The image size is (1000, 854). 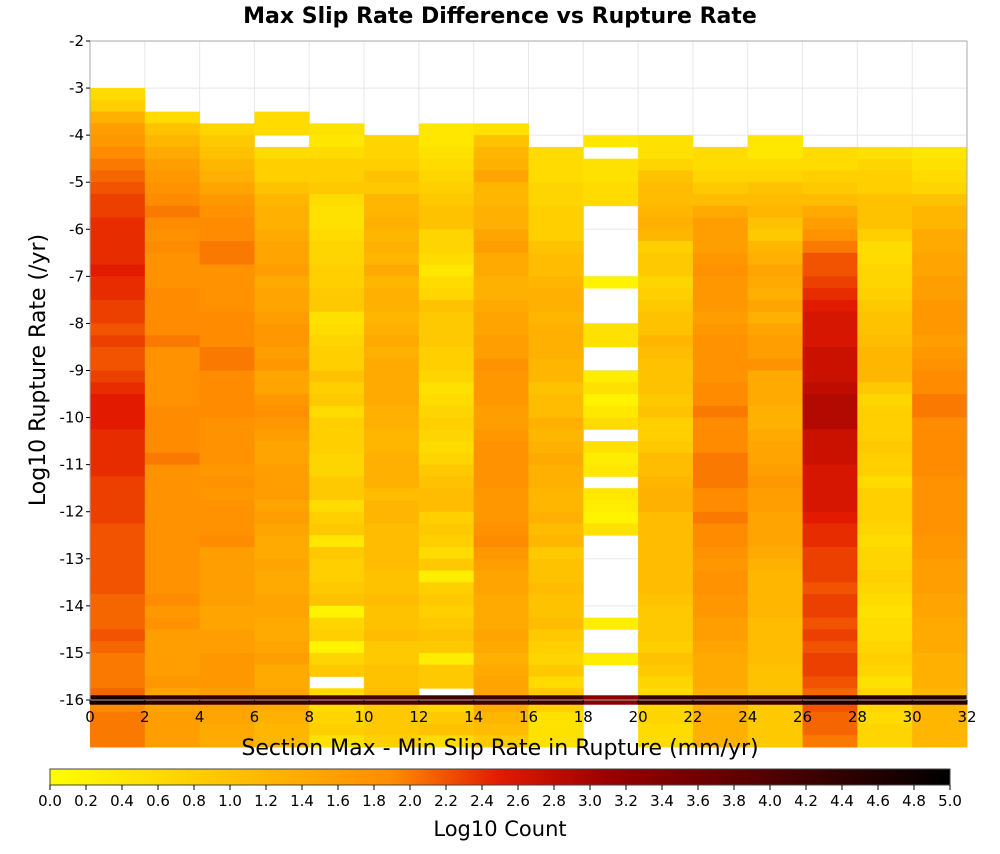 I want to click on x-tick-label: 32, so click(x=966, y=717).